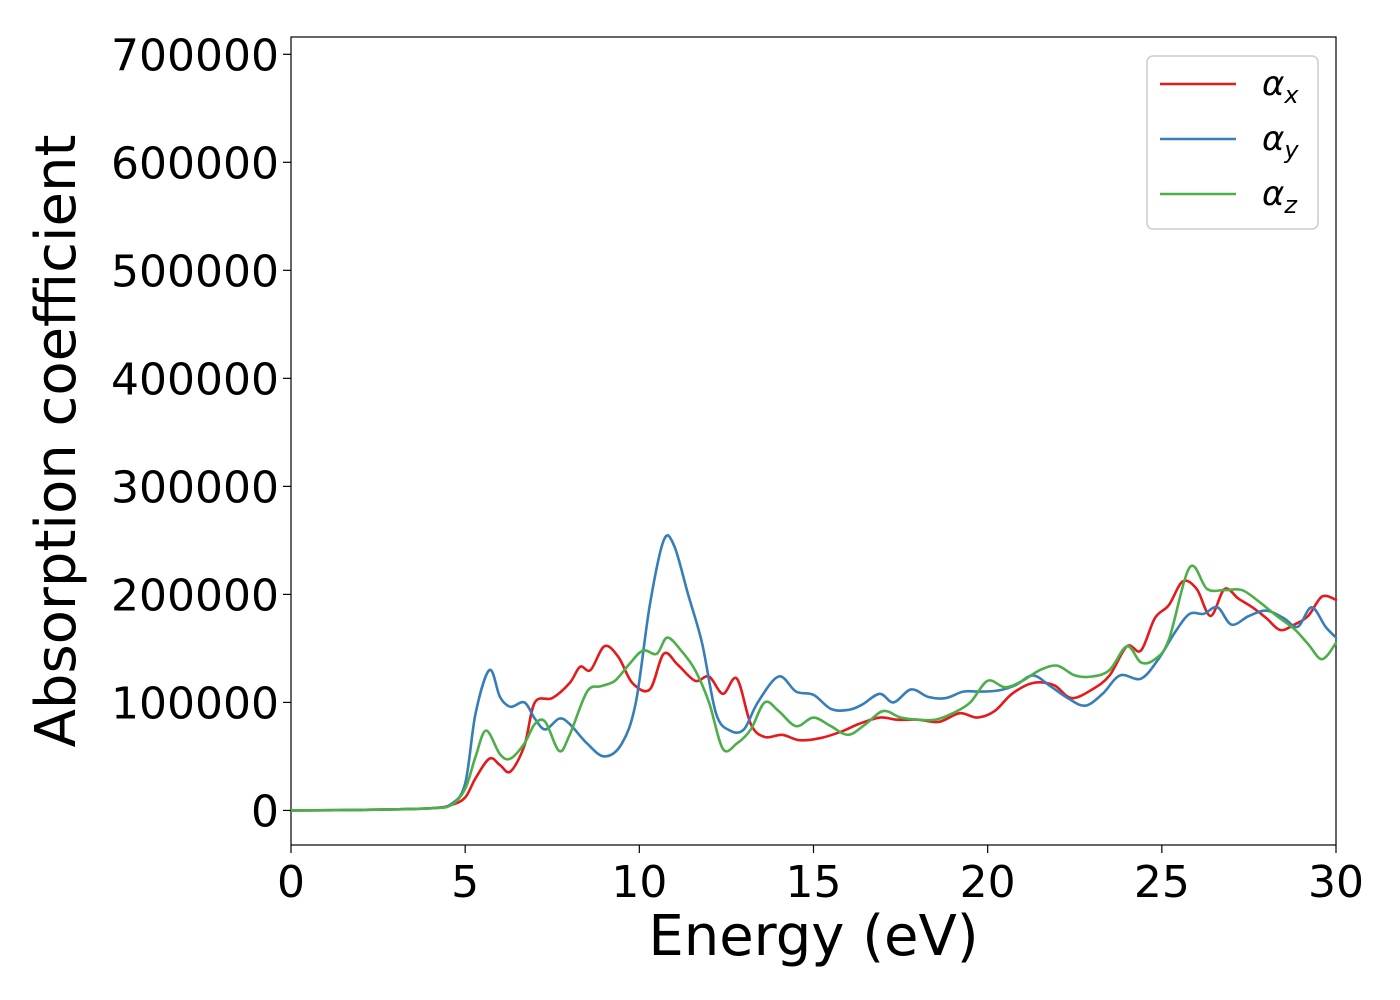 Image resolution: width=1400 pixels, height=1000 pixels. Describe the element at coordinates (1280, 196) in the screenshot. I see `legend-label-z: αz` at that location.